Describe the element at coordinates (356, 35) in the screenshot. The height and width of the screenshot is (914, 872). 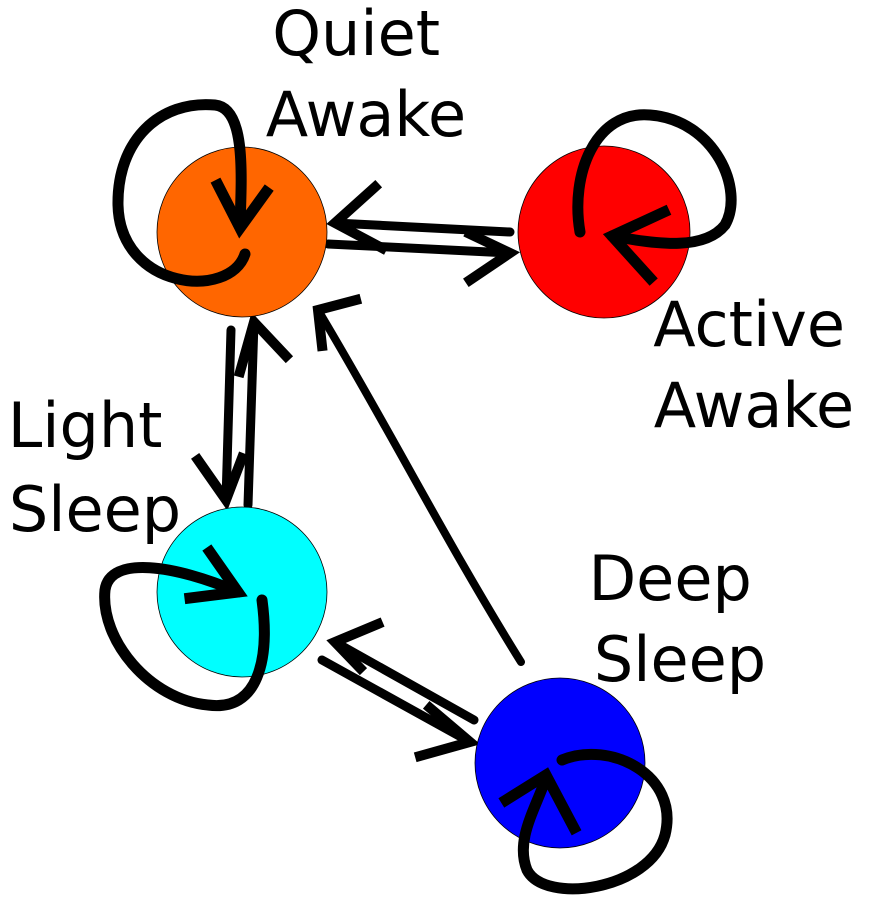
I see `state-label-line: Quiet` at that location.